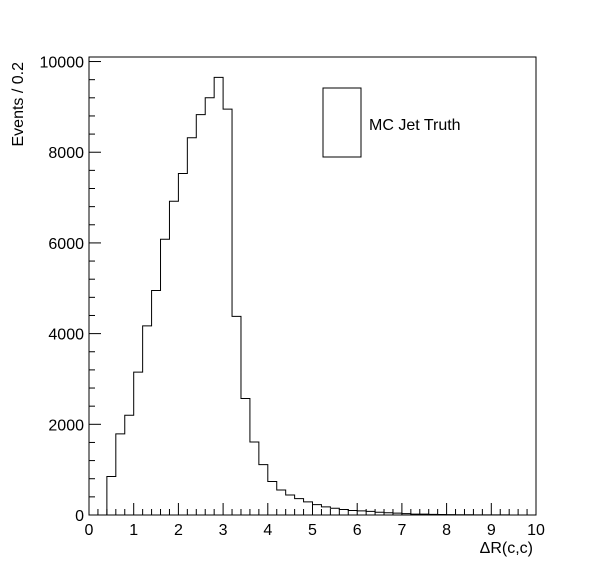 This screenshot has height=572, width=596. Describe the element at coordinates (446, 530) in the screenshot. I see `x-tick-label: 8` at that location.